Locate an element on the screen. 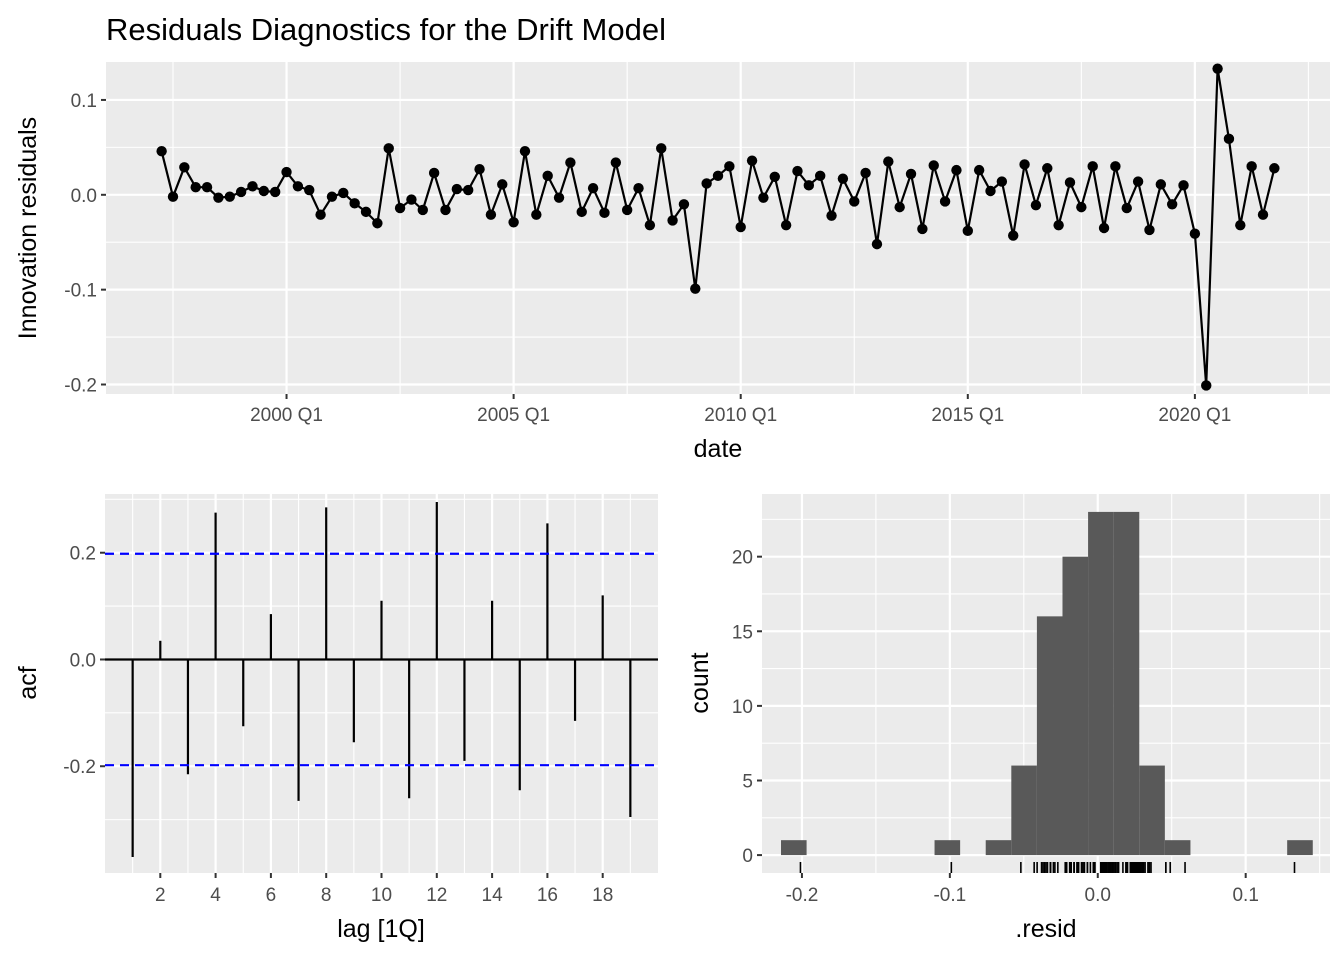 This screenshot has width=1344, height=960. acf-y-ticks: -0.2 0.0 0.2 is located at coordinates (84, 661).